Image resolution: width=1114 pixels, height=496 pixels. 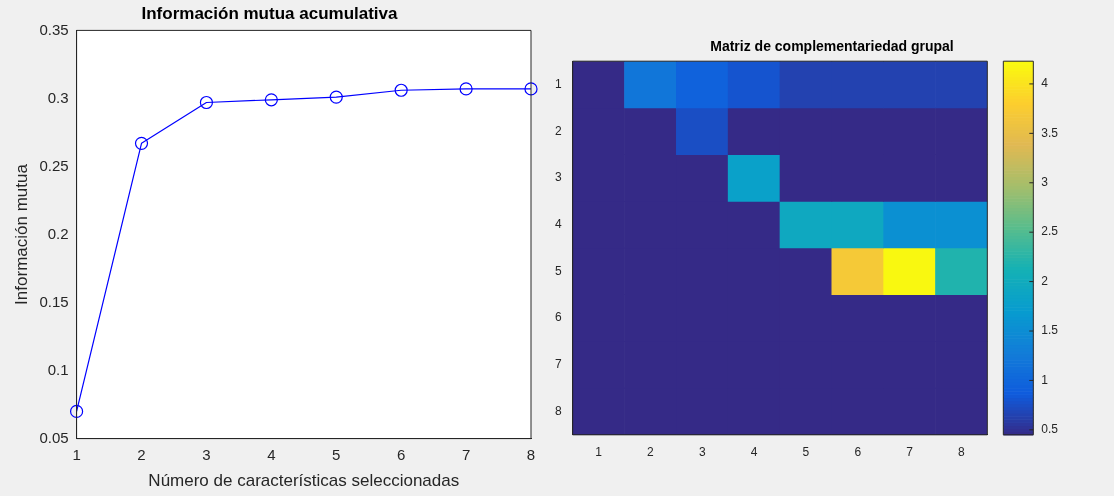 I want to click on y-tick-label: 0.1, so click(x=58, y=369).